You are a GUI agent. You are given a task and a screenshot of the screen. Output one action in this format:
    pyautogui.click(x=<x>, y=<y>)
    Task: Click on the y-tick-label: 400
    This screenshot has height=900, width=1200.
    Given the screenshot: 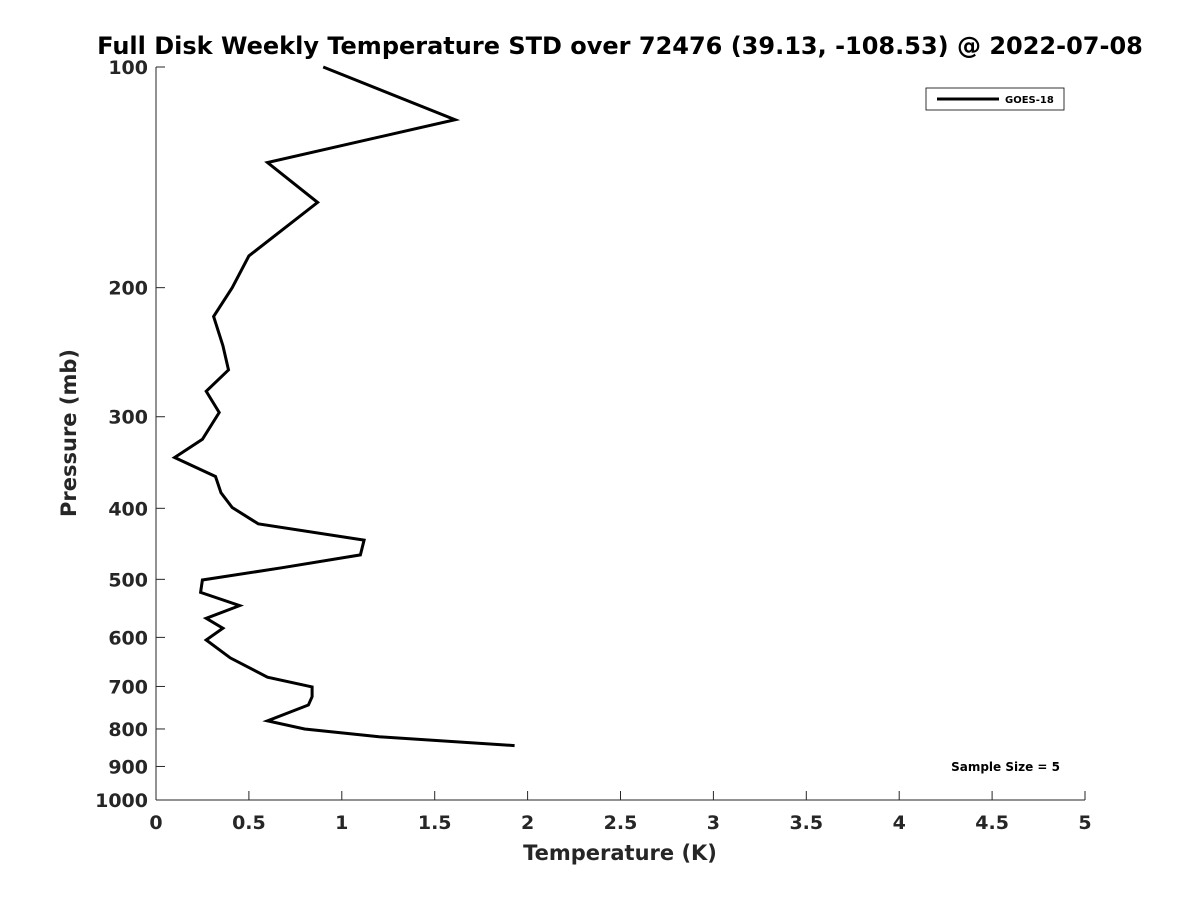 What is the action you would take?
    pyautogui.click(x=128, y=509)
    